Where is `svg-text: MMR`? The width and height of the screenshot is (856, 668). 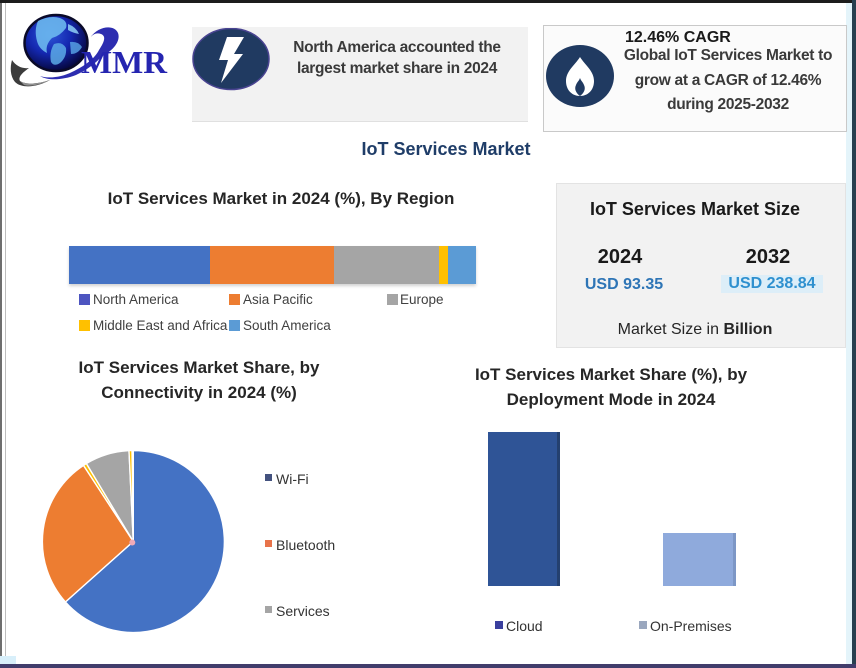 svg-text: MMR is located at coordinates (124, 62).